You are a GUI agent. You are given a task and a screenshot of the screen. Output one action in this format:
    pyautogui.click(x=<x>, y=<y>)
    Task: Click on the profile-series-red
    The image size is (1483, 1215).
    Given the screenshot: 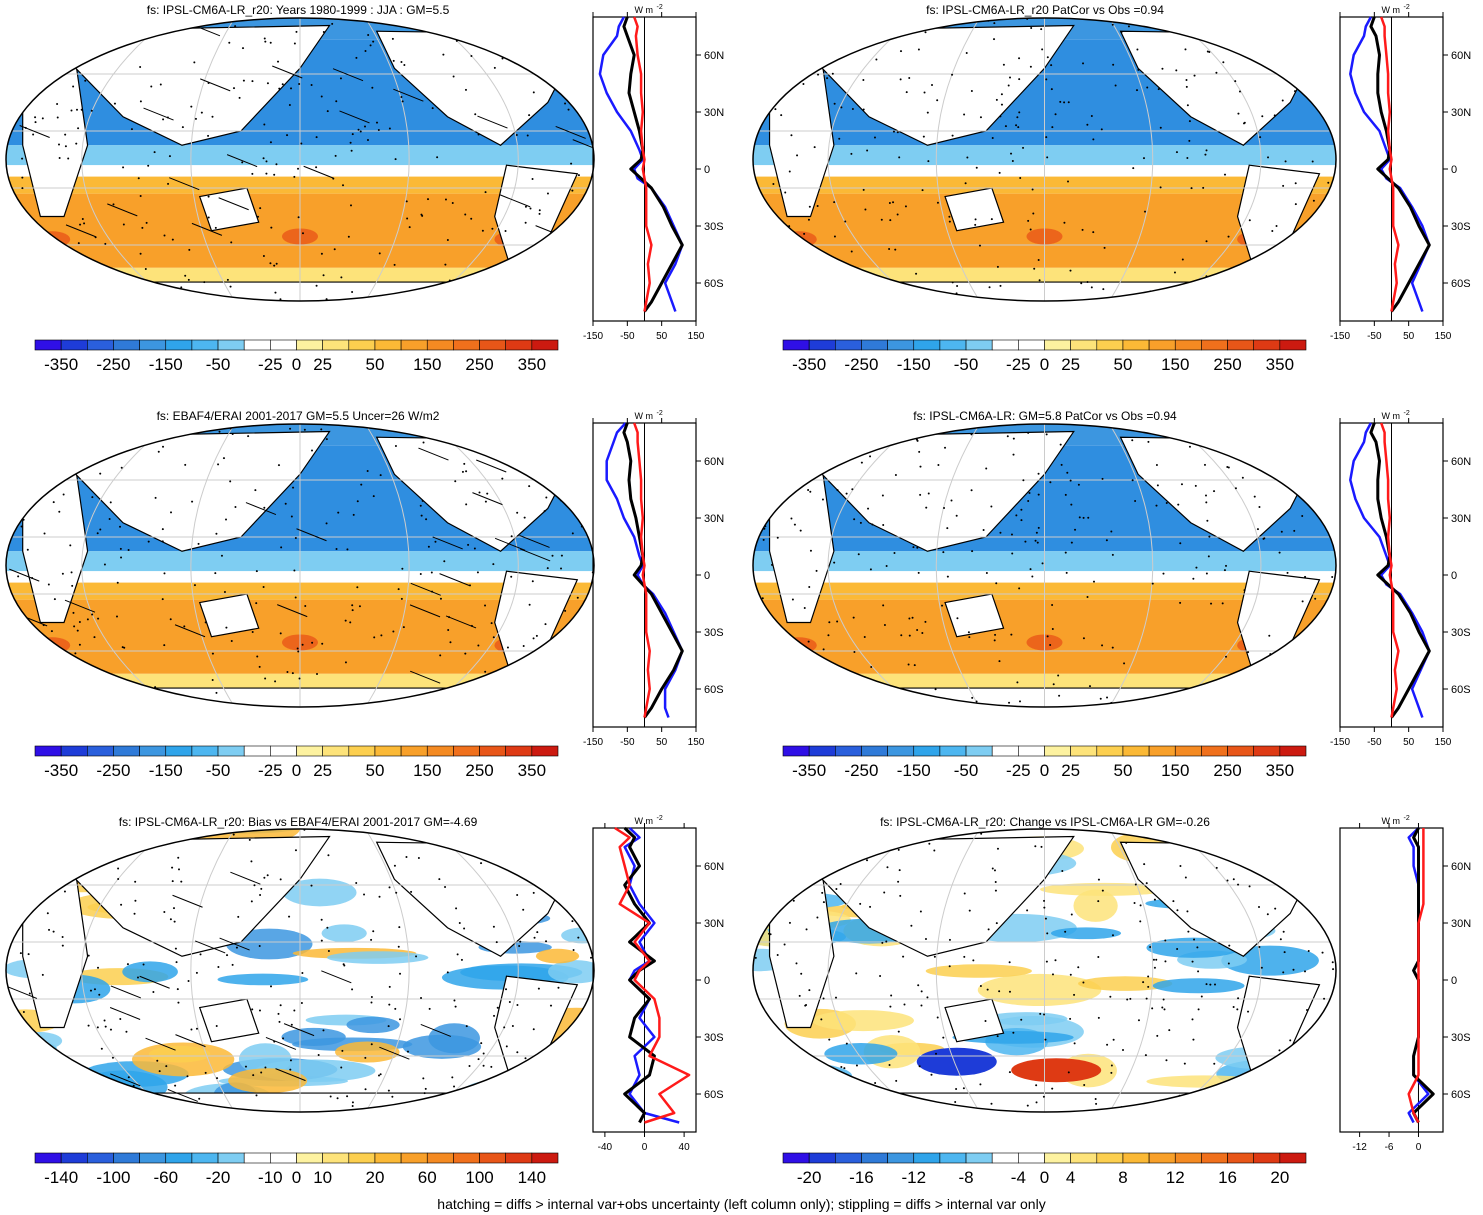 What is the action you would take?
    pyautogui.click(x=1390, y=164)
    